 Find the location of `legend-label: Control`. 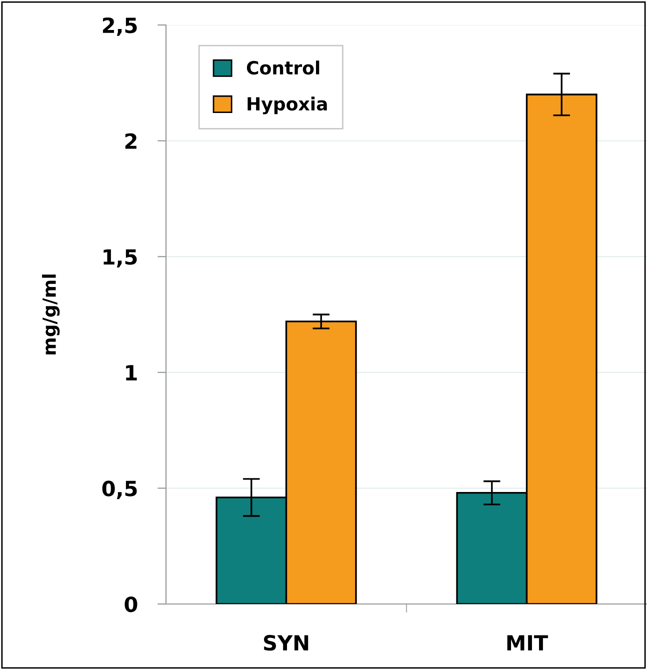

legend-label: Control is located at coordinates (283, 67).